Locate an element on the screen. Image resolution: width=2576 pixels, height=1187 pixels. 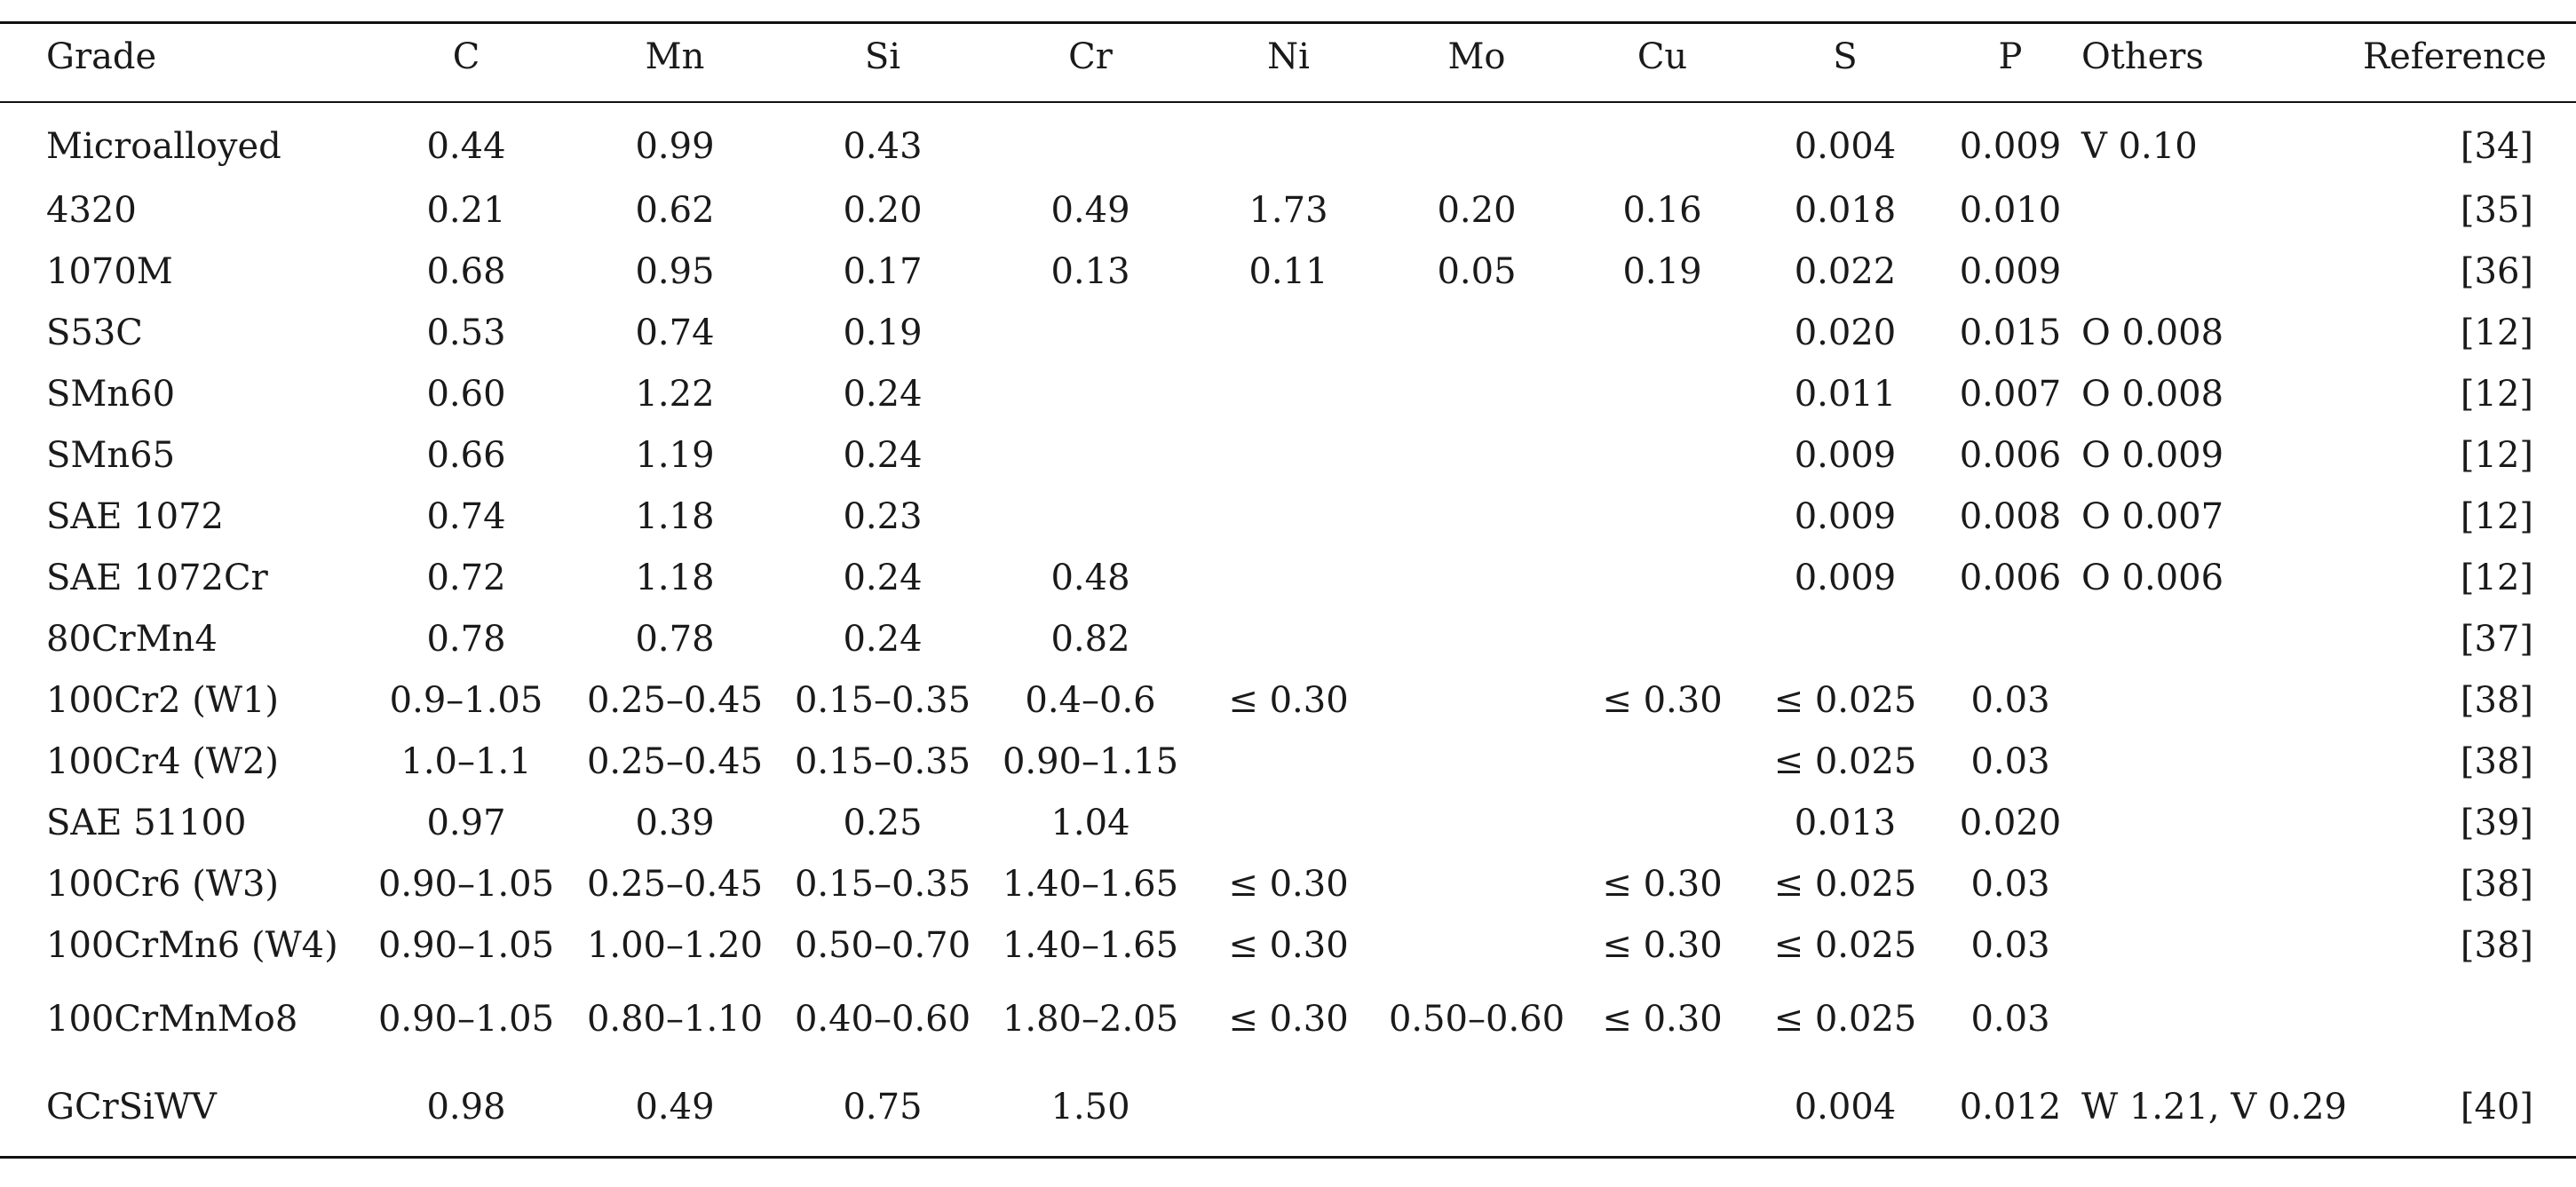
cell-others: O 0.006 is located at coordinates (2152, 577).